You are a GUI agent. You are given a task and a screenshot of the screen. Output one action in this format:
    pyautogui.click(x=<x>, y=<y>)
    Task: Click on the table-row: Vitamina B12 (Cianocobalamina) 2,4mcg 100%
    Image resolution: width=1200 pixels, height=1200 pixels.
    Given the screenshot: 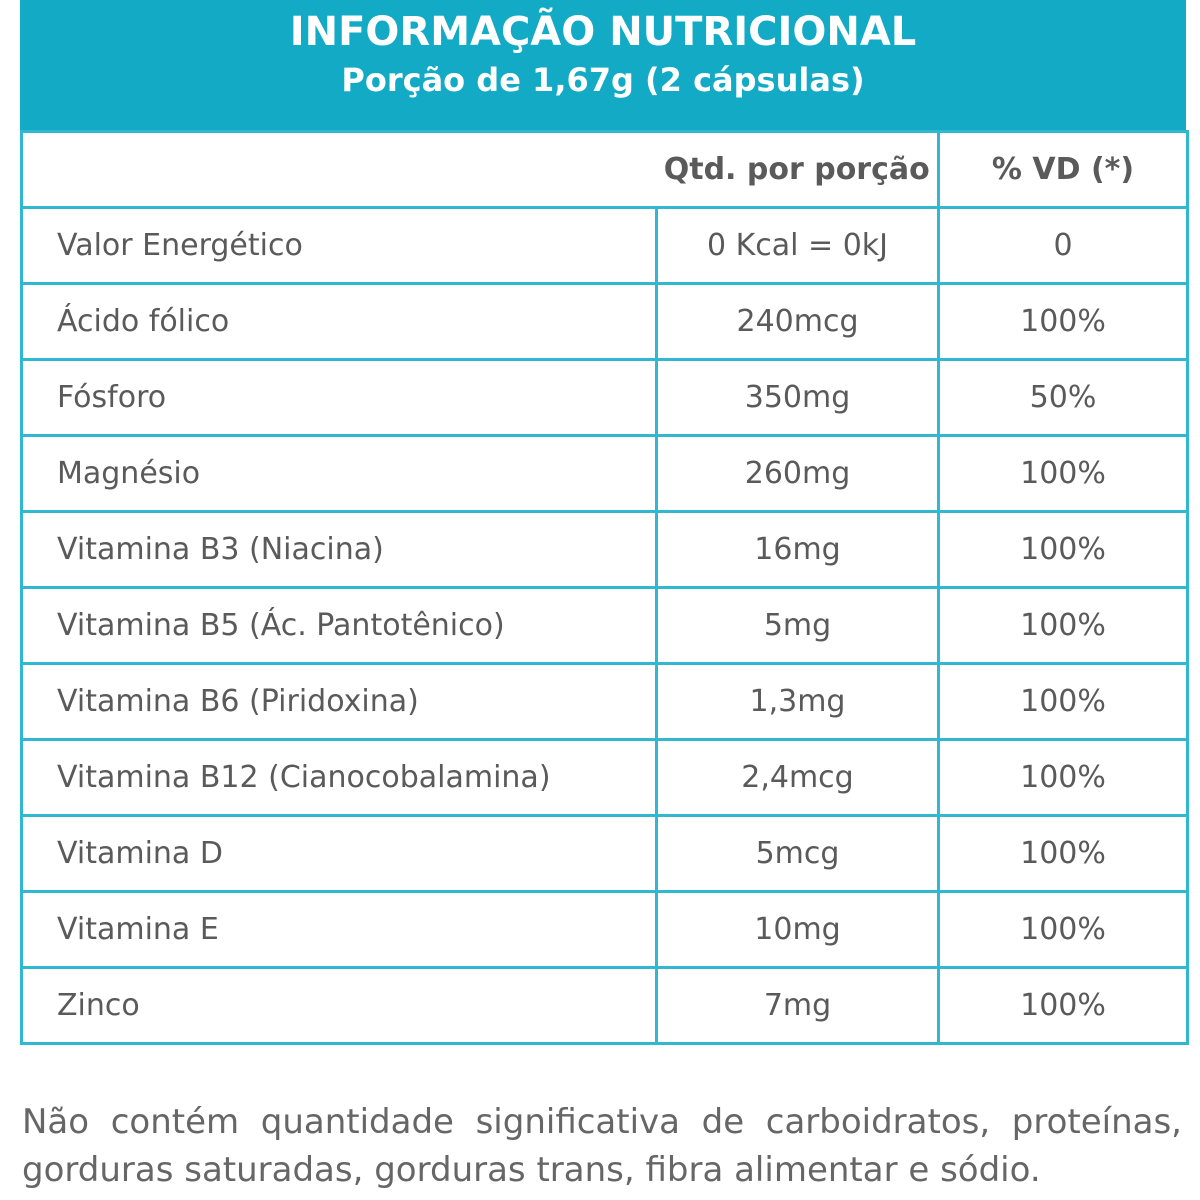 What is the action you would take?
    pyautogui.click(x=604, y=777)
    